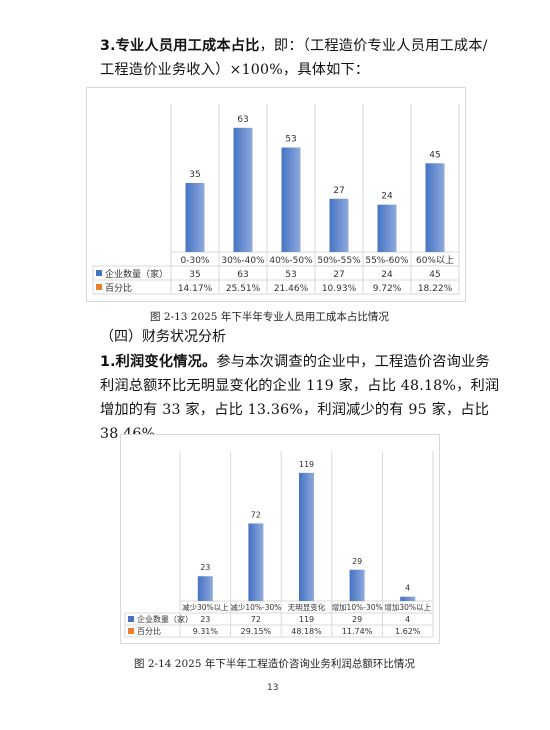 Image resolution: width=550 pixels, height=730 pixels. Describe the element at coordinates (242, 120) in the screenshot. I see `bar-data-label: 63` at that location.